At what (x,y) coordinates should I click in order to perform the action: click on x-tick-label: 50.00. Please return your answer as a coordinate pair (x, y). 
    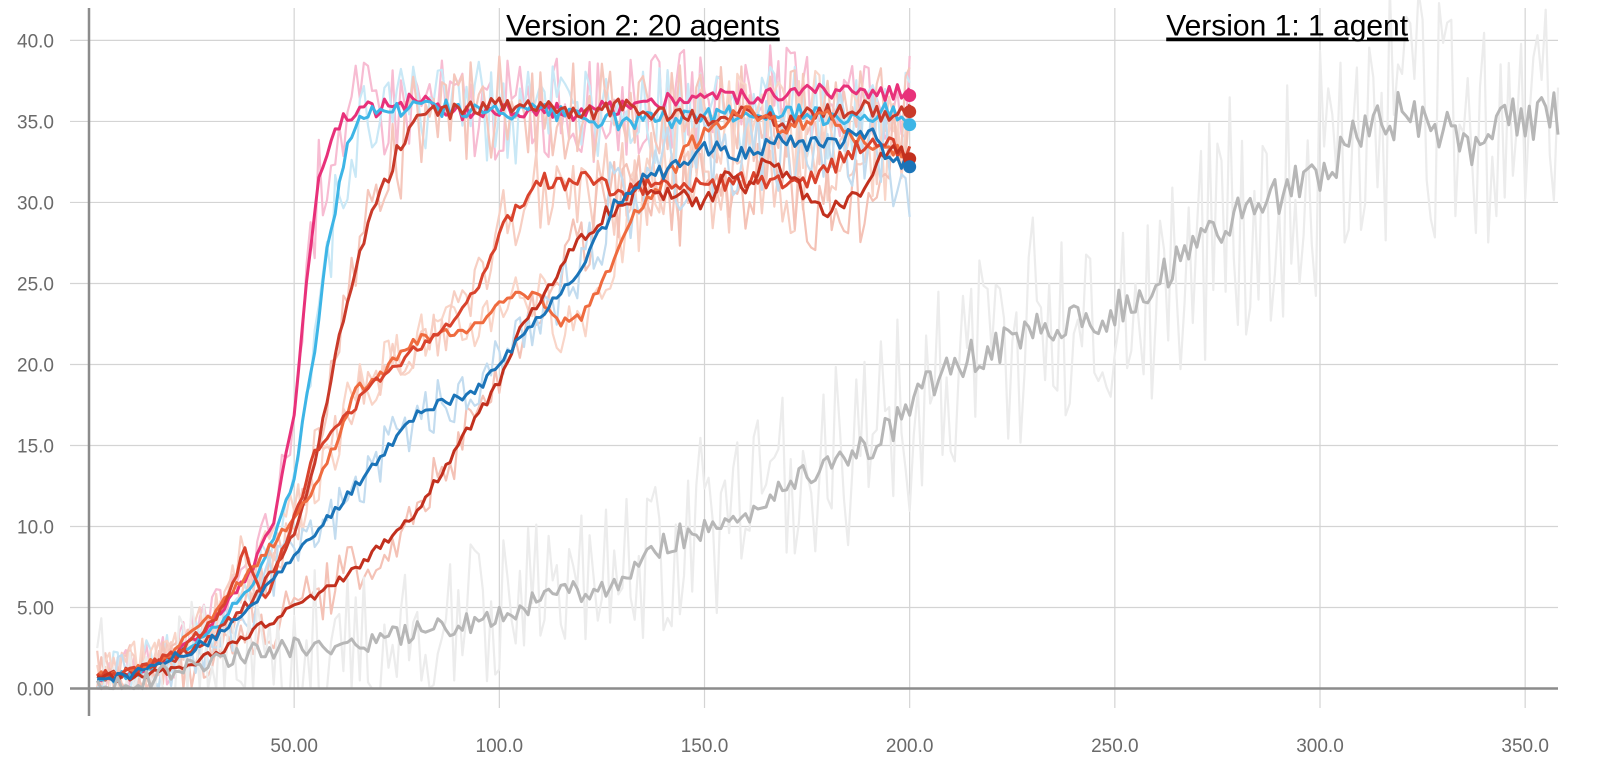
    Looking at the image, I should click on (294, 746).